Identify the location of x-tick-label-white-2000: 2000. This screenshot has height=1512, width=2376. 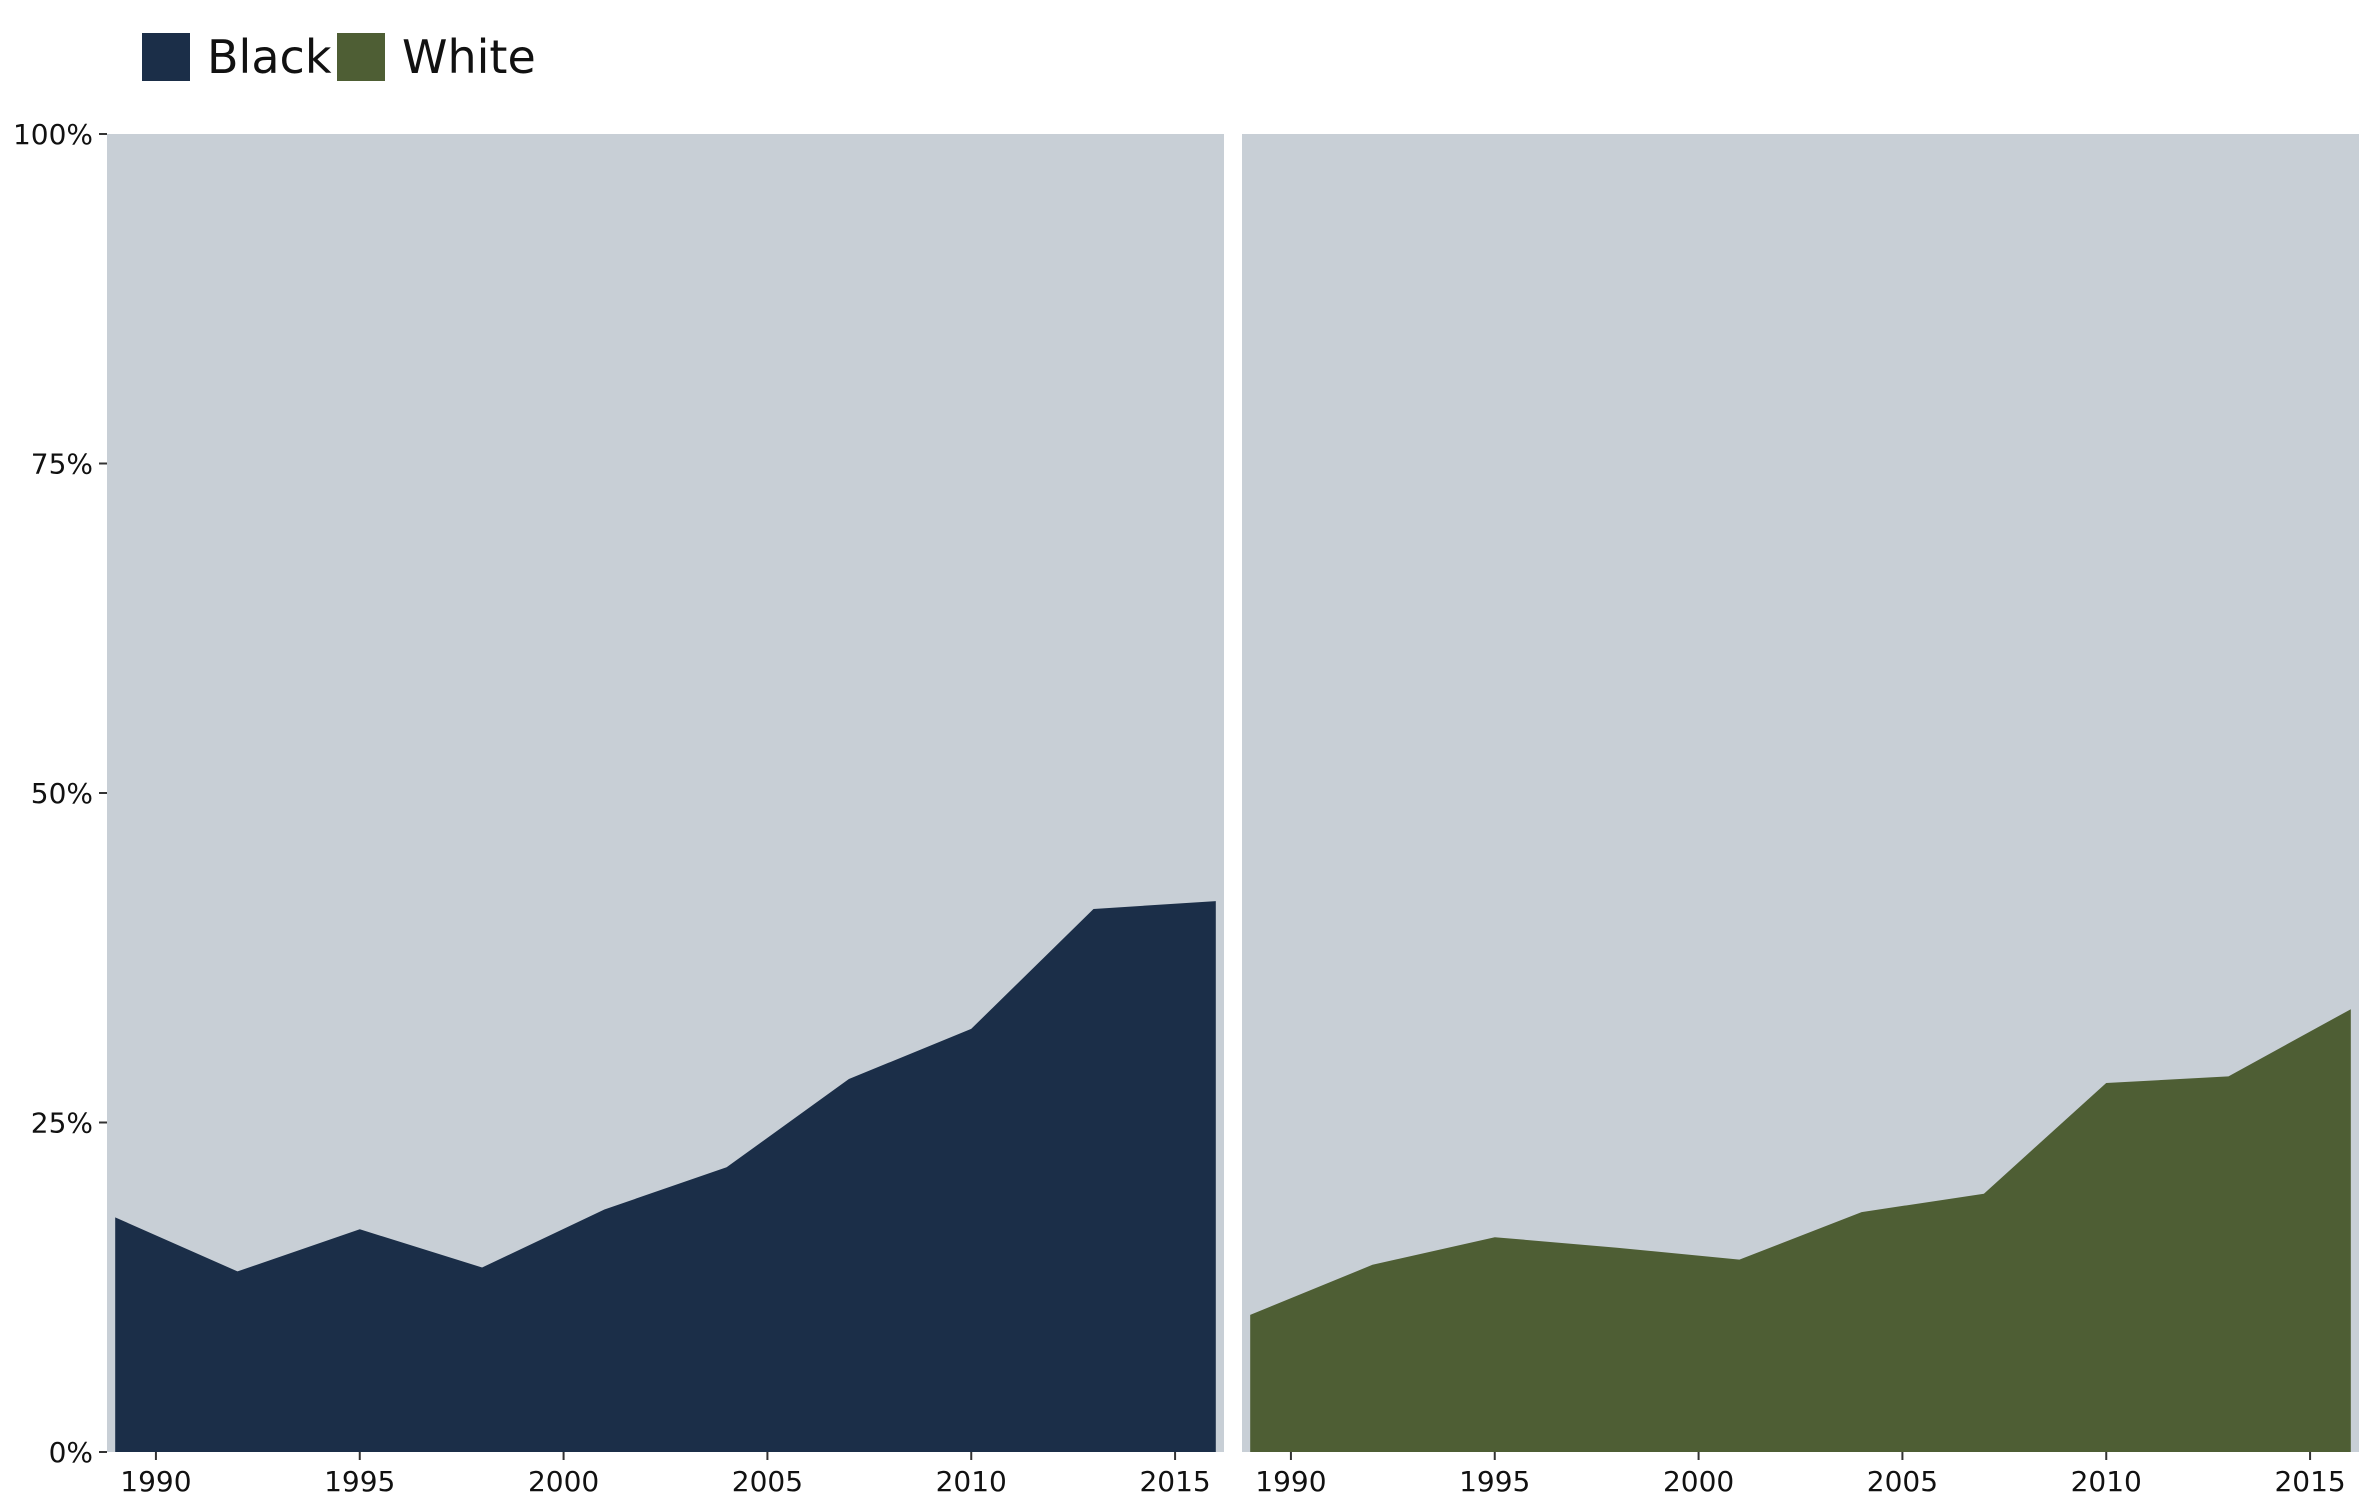
(1698, 1481).